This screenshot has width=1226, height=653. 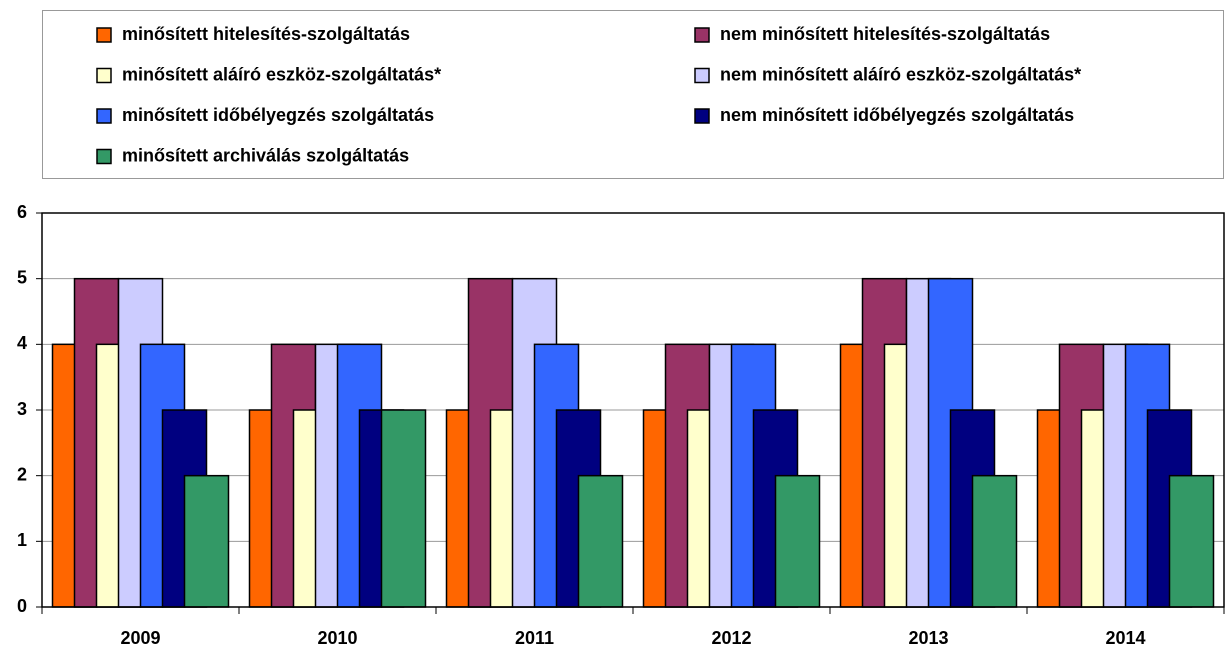 I want to click on x-tick-label: 2009, so click(x=140, y=638).